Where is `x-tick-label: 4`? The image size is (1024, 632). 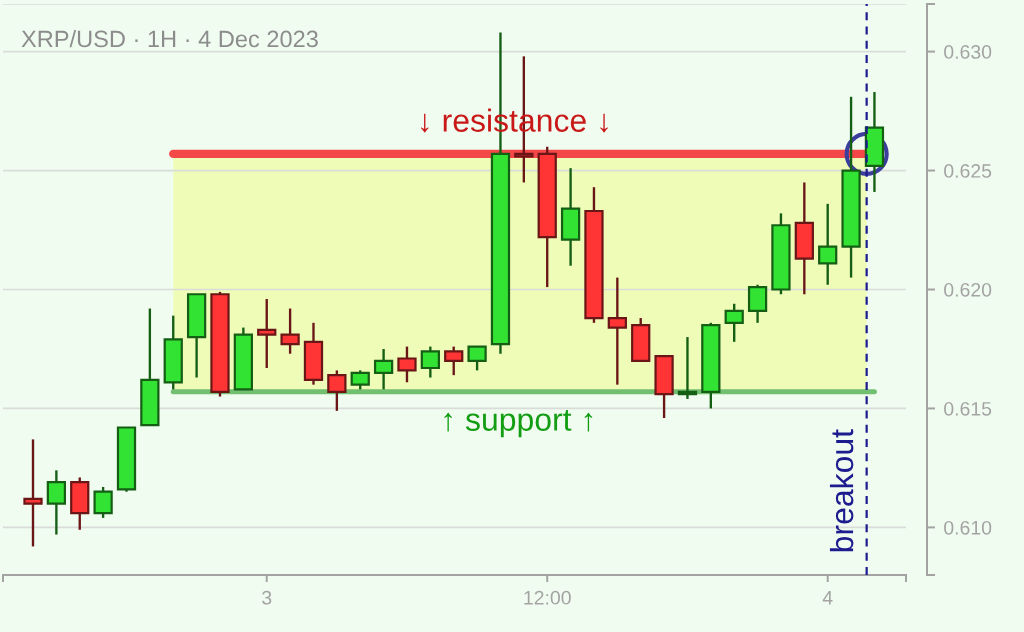
x-tick-label: 4 is located at coordinates (827, 598).